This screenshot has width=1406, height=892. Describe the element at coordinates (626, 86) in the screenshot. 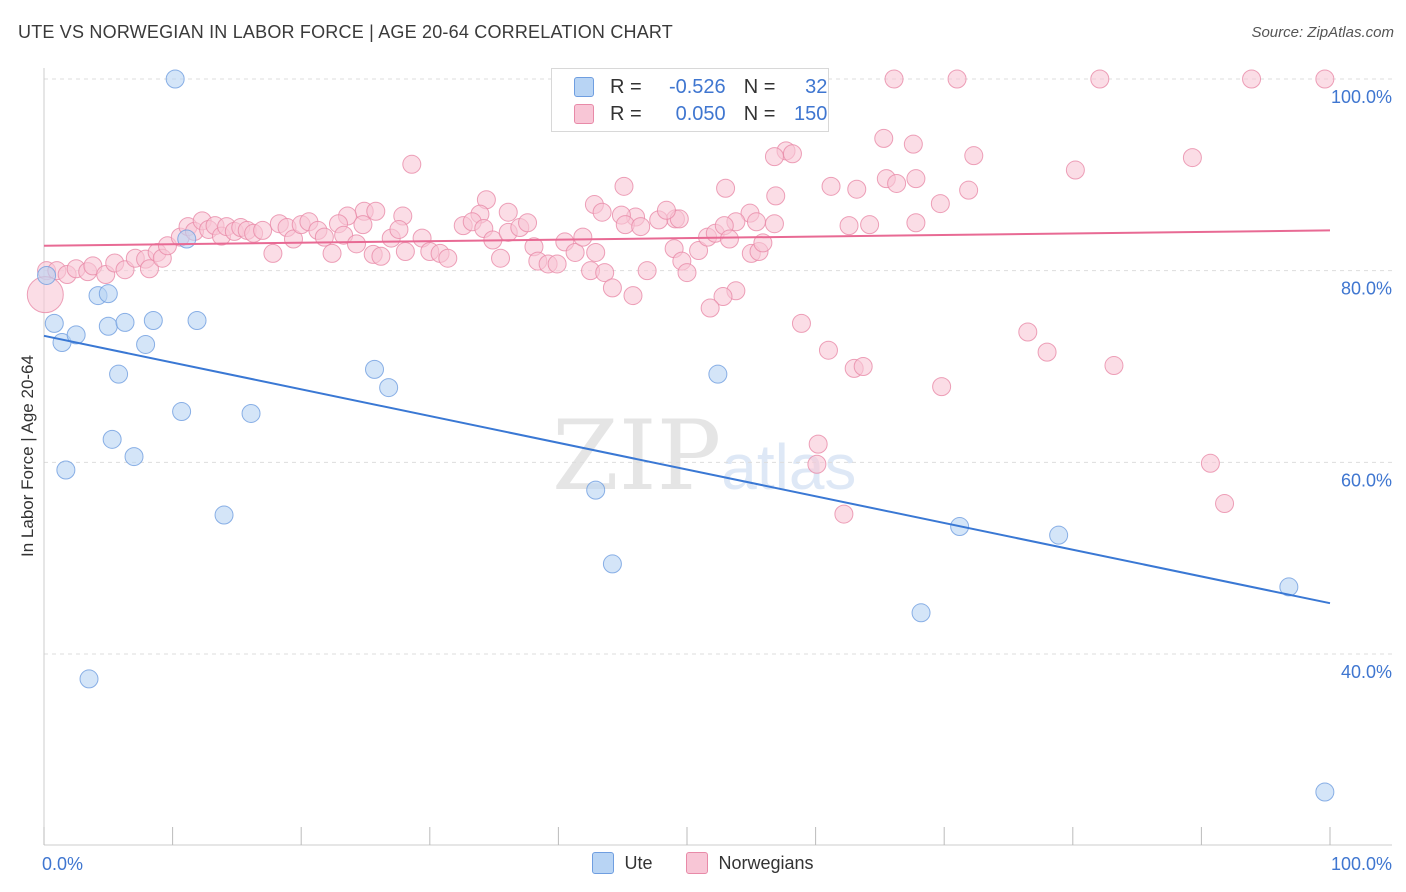

I see `ute-r-label: R =` at that location.